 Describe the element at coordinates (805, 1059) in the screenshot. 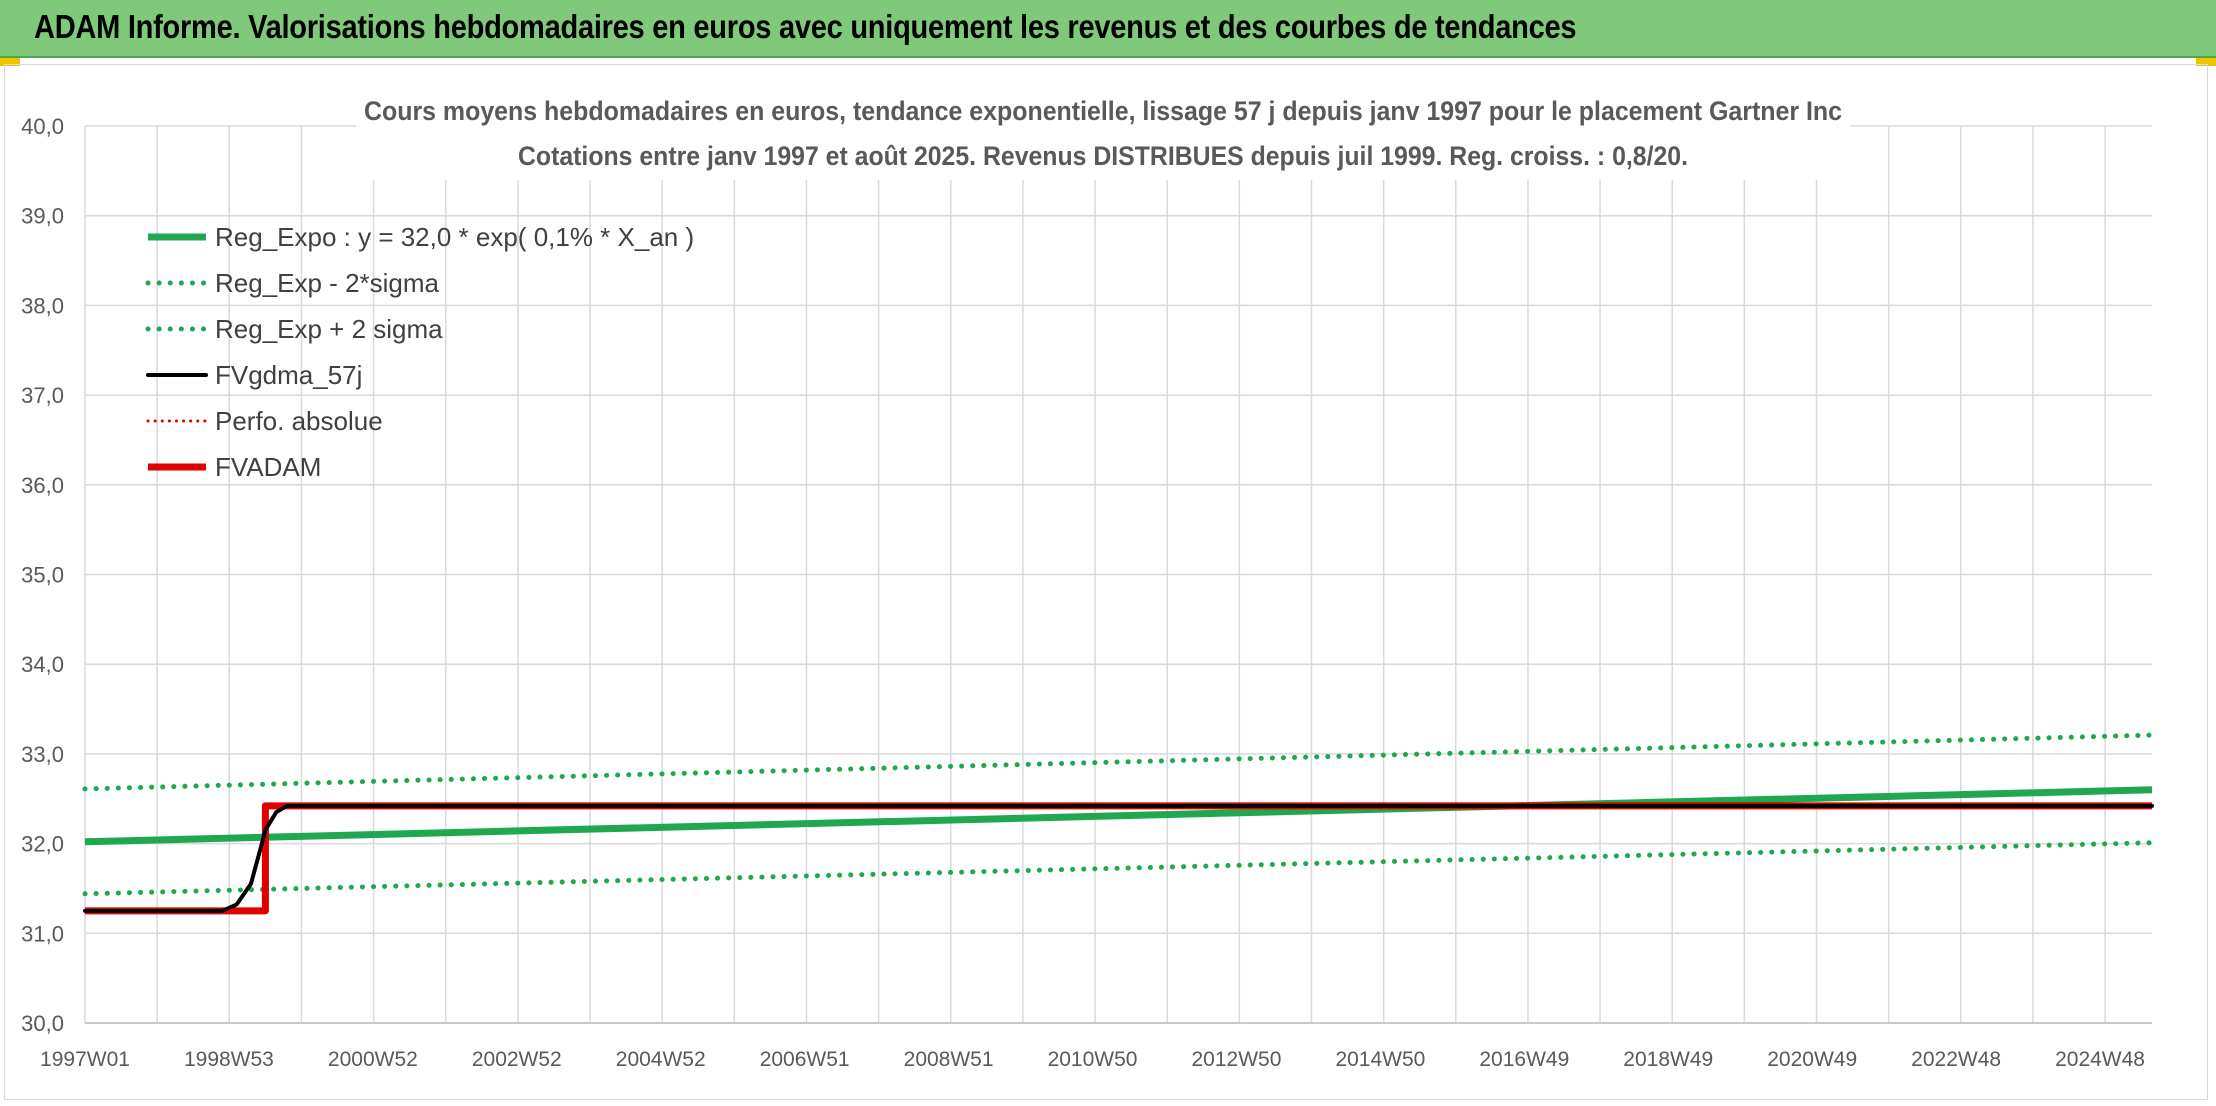

I see `x-tick-label: 2006W51` at that location.